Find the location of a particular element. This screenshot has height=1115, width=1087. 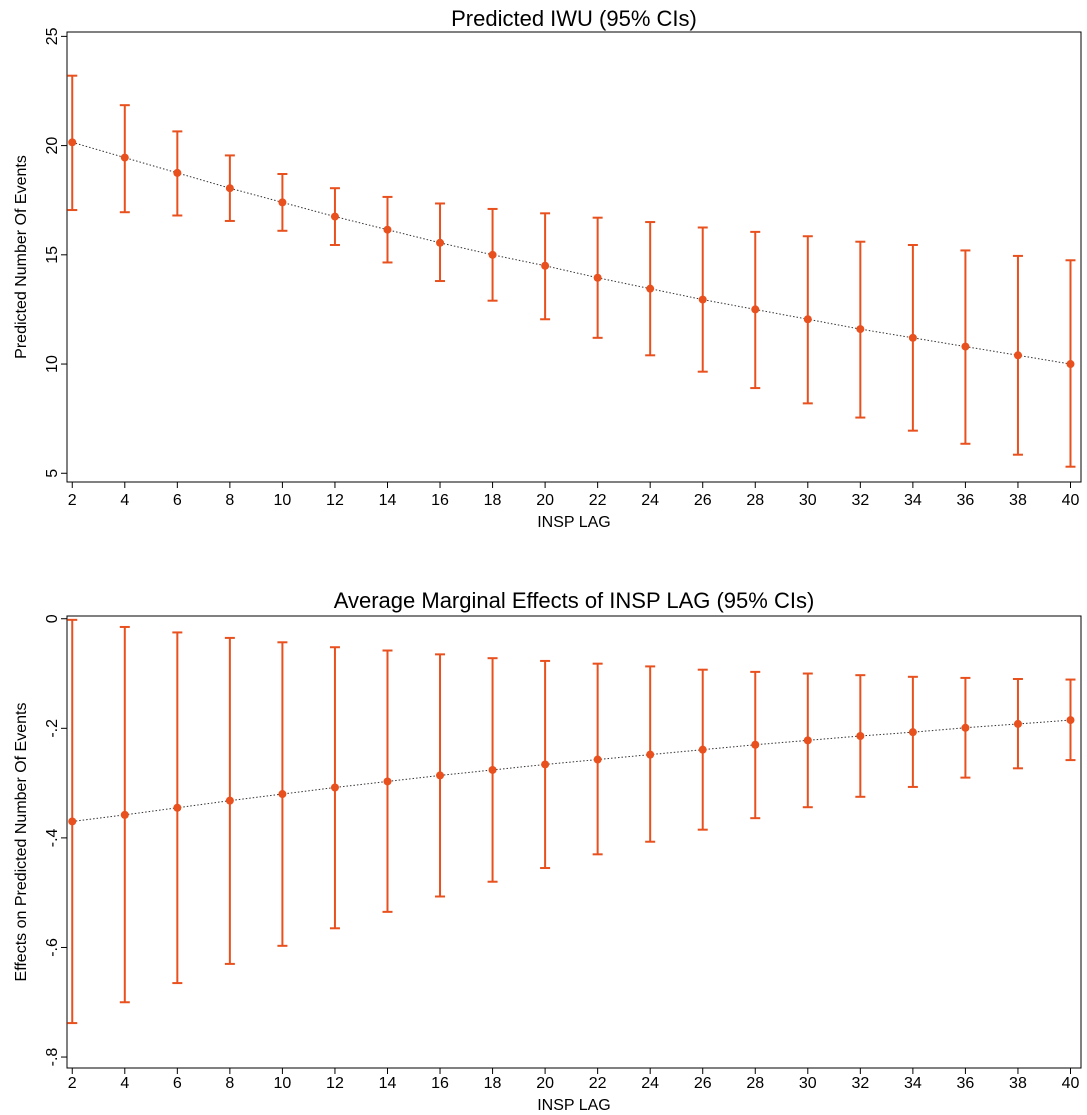

estimate-trend-line is located at coordinates (571, 770).